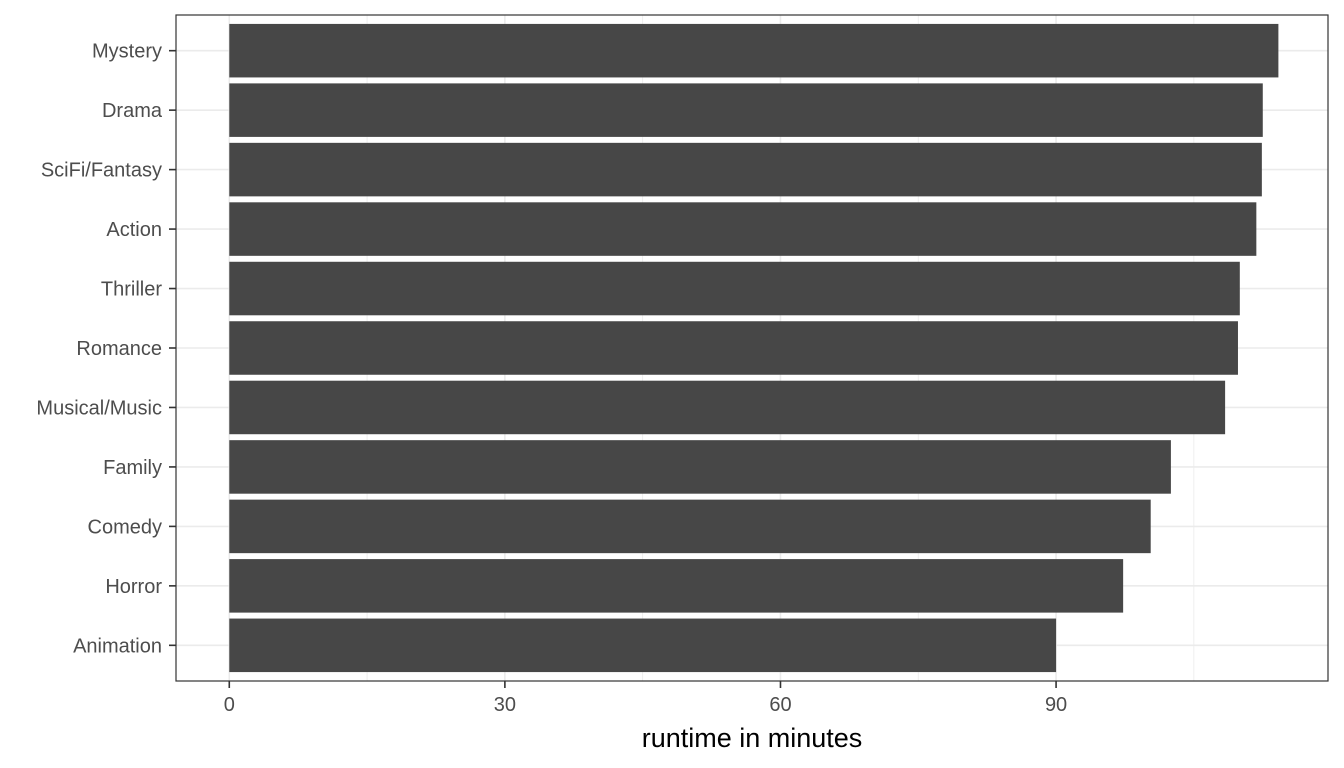 This screenshot has width=1344, height=768. Describe the element at coordinates (132, 111) in the screenshot. I see `y-tick-label: Drama` at that location.